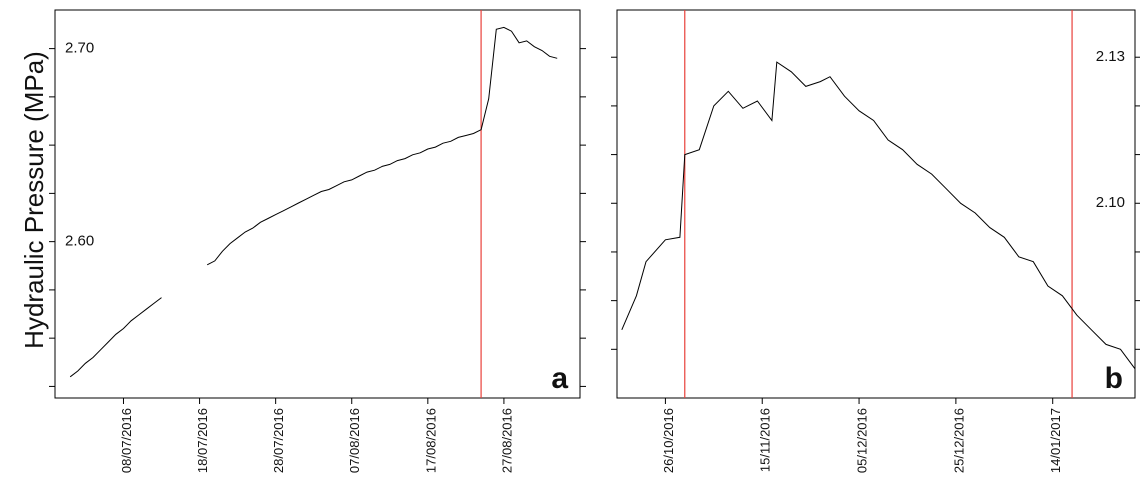 This screenshot has height=480, width=1140. What do you see at coordinates (79, 48) in the screenshot?
I see `y-tick-label: 2.70` at bounding box center [79, 48].